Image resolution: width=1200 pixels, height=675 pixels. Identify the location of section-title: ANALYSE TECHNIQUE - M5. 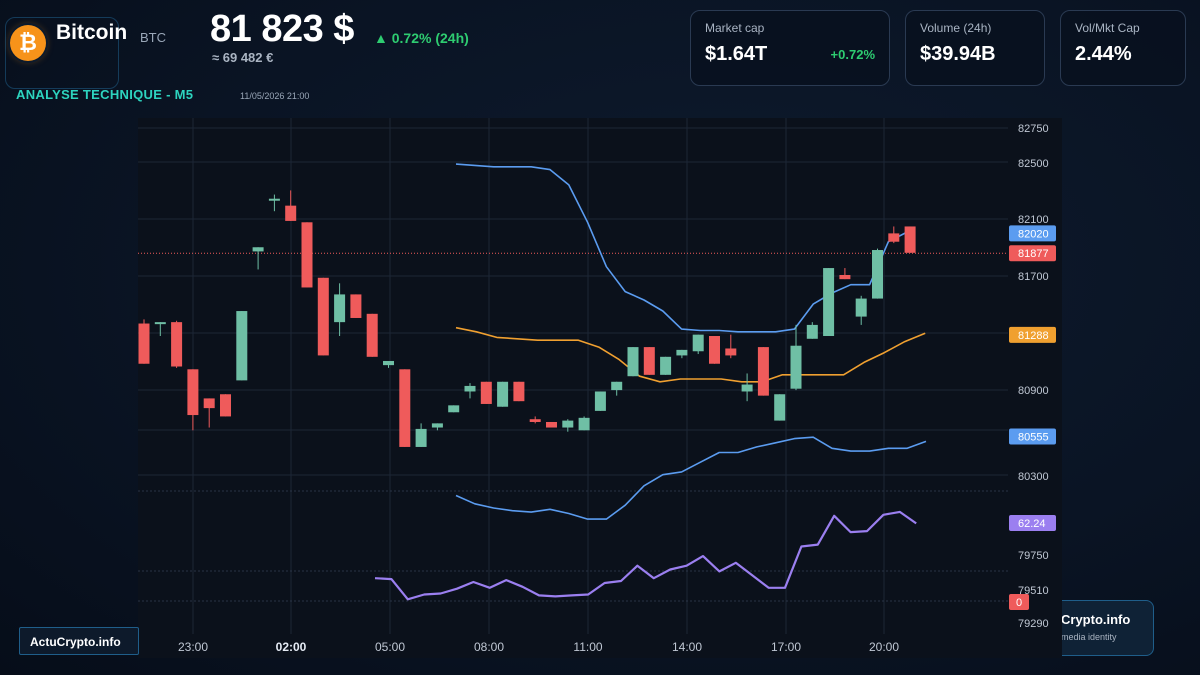
(105, 94).